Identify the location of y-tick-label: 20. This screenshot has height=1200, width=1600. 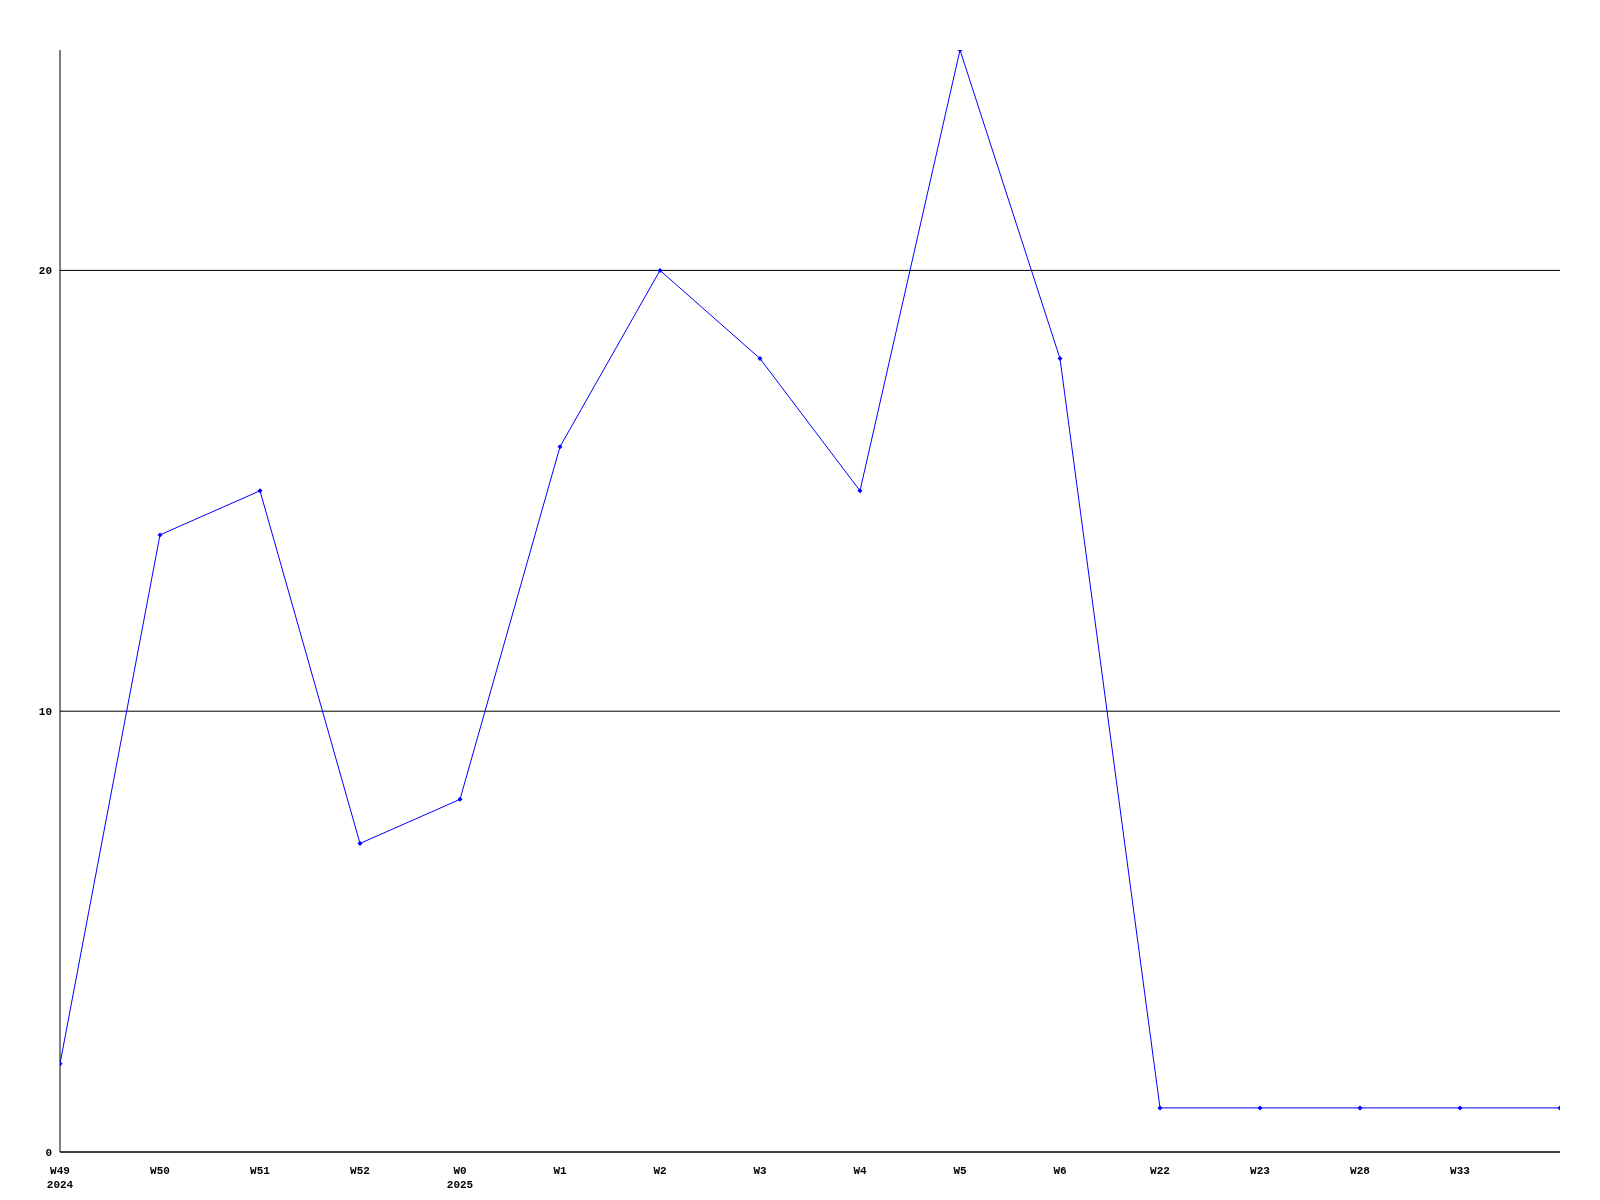
(45, 271).